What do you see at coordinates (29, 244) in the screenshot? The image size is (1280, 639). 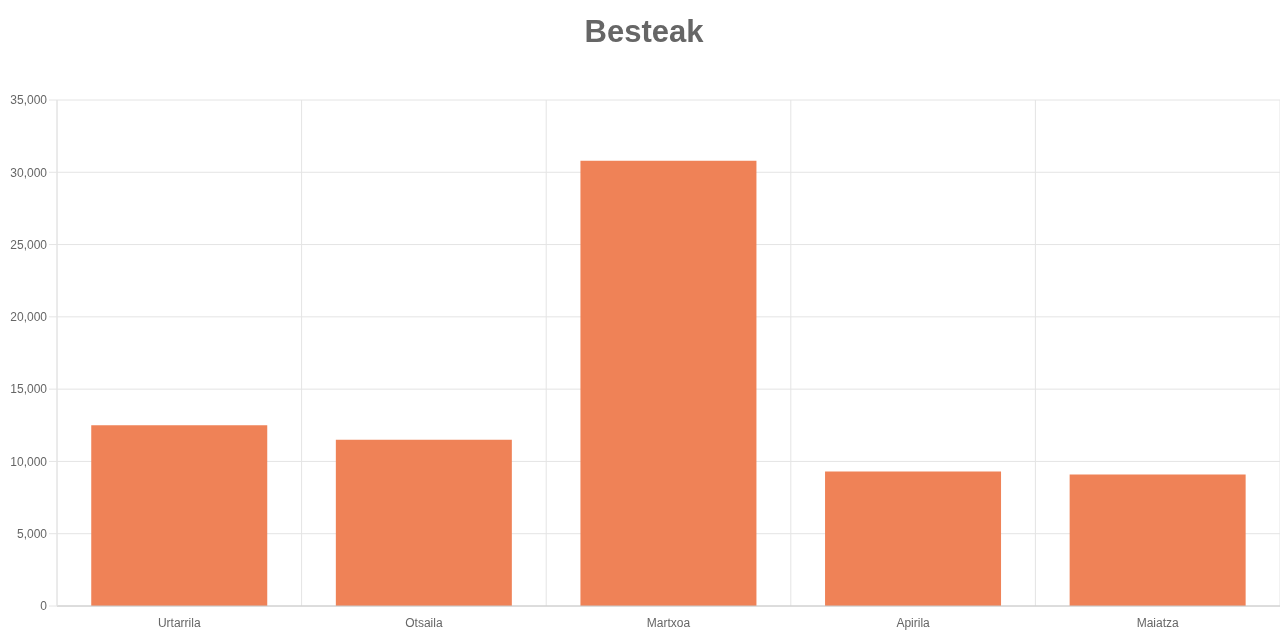 I see `y-tick-label: 25,000` at bounding box center [29, 244].